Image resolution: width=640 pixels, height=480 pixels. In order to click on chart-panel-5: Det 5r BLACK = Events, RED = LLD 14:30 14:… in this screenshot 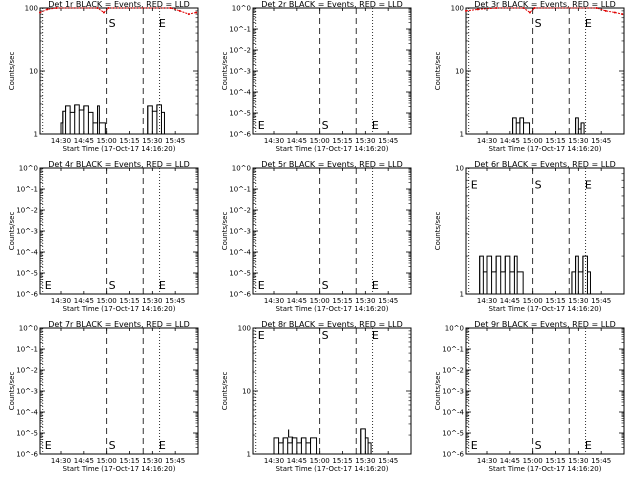, I will do `click(316, 236)`.